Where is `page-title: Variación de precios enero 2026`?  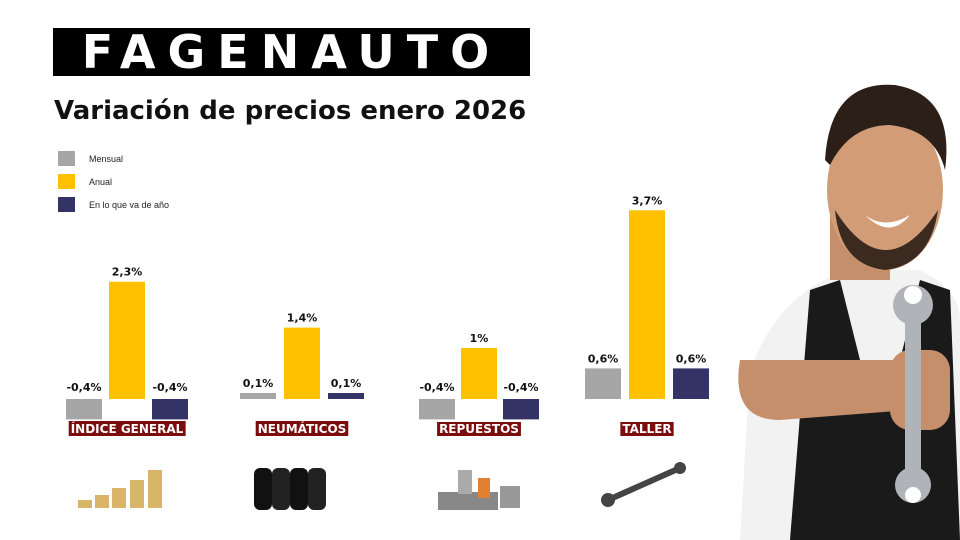
page-title: Variación de precios enero 2026 is located at coordinates (290, 111).